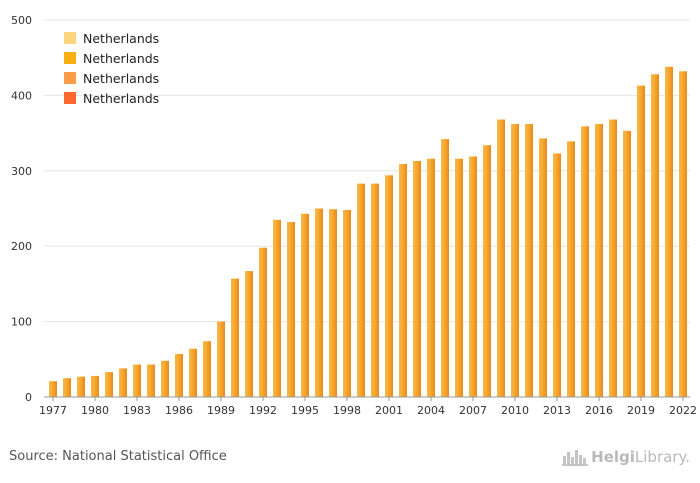  Describe the element at coordinates (575, 458) in the screenshot. I see `city-skyline-icon` at that location.